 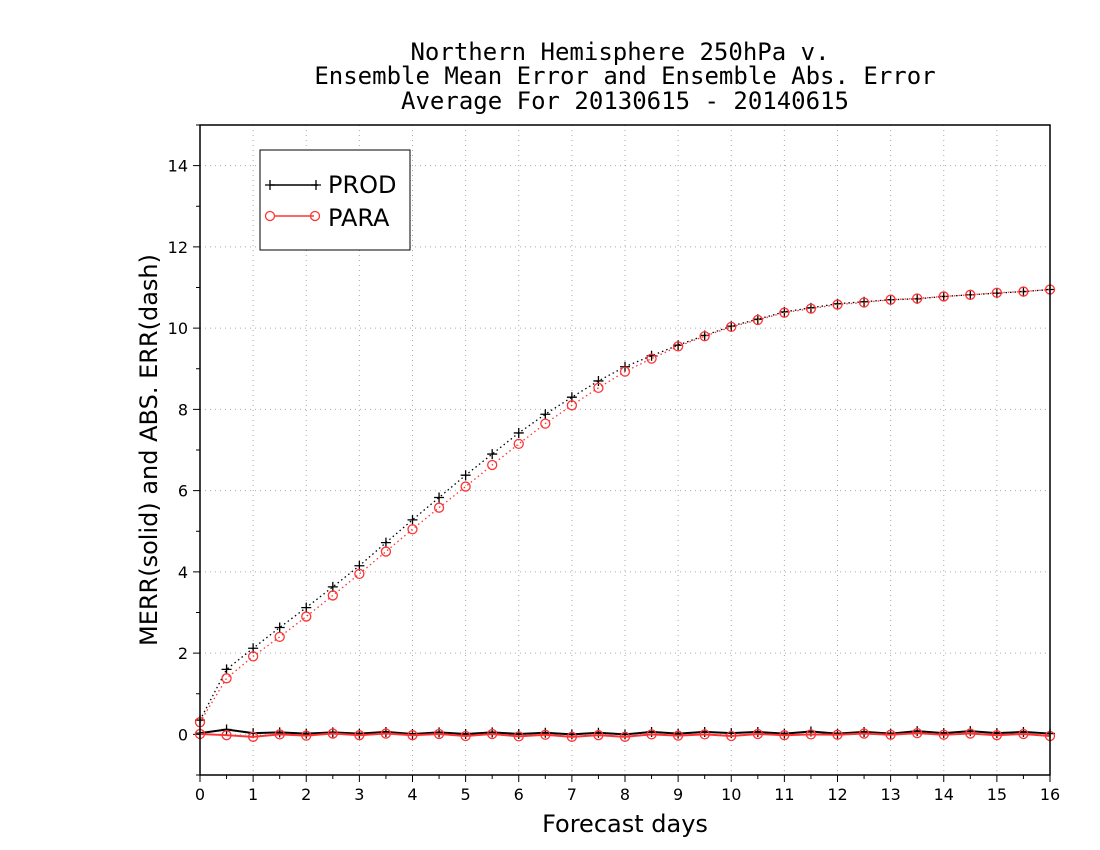 I want to click on legend-marker-prod, so click(x=293, y=185).